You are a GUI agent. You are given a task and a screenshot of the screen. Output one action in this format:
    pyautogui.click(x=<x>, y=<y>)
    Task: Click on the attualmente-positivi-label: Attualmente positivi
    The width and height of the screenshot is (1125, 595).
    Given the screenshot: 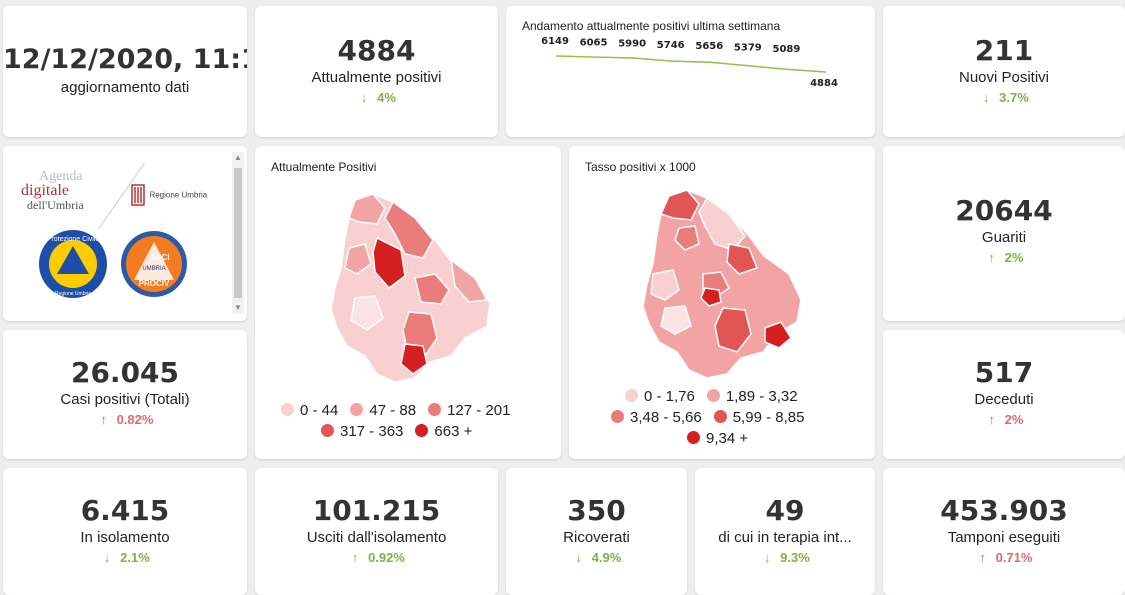 What is the action you would take?
    pyautogui.click(x=376, y=77)
    